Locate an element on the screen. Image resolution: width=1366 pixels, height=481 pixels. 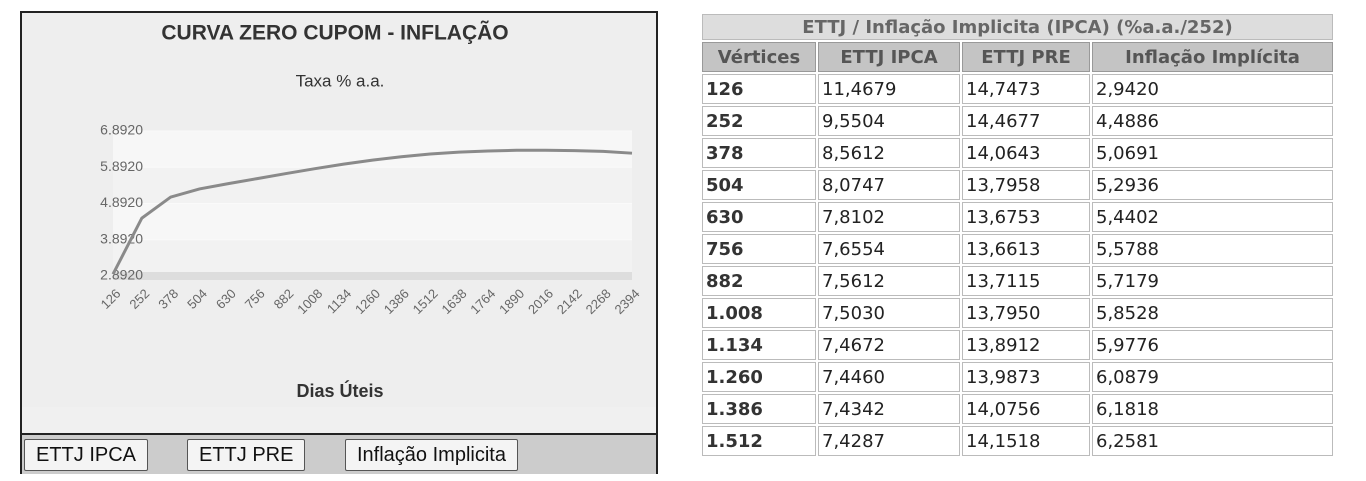
chart-subtitle: Taxa % a.a. is located at coordinates (340, 80).